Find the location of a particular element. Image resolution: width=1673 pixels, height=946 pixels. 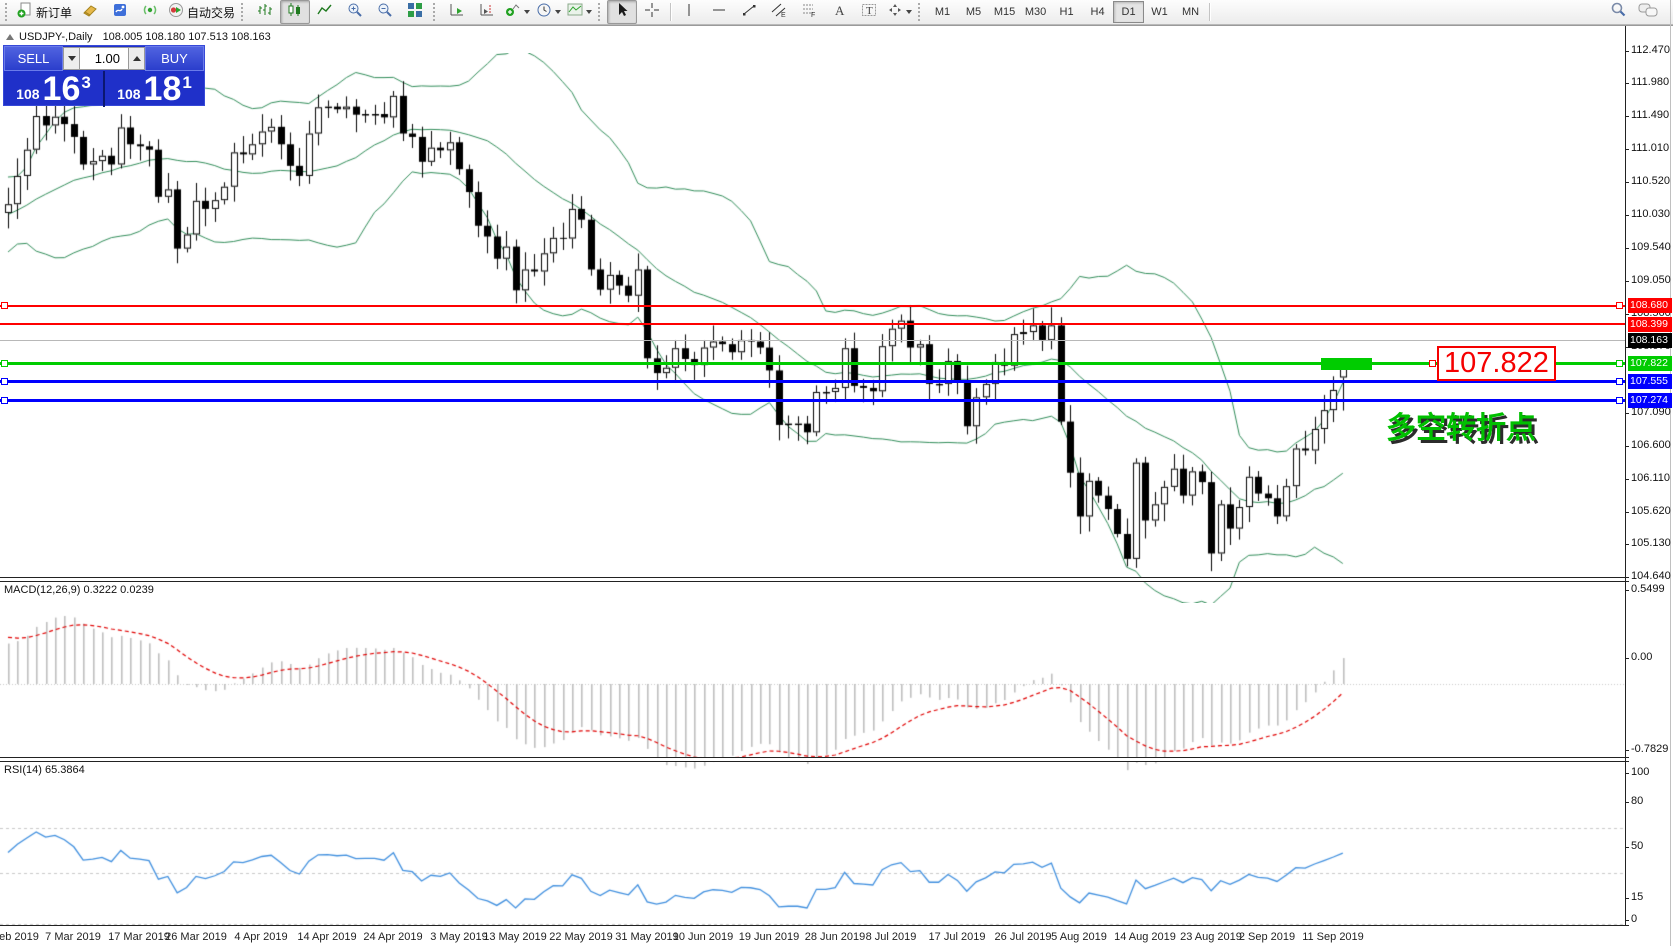

auto-trading-icon is located at coordinates (176, 12).